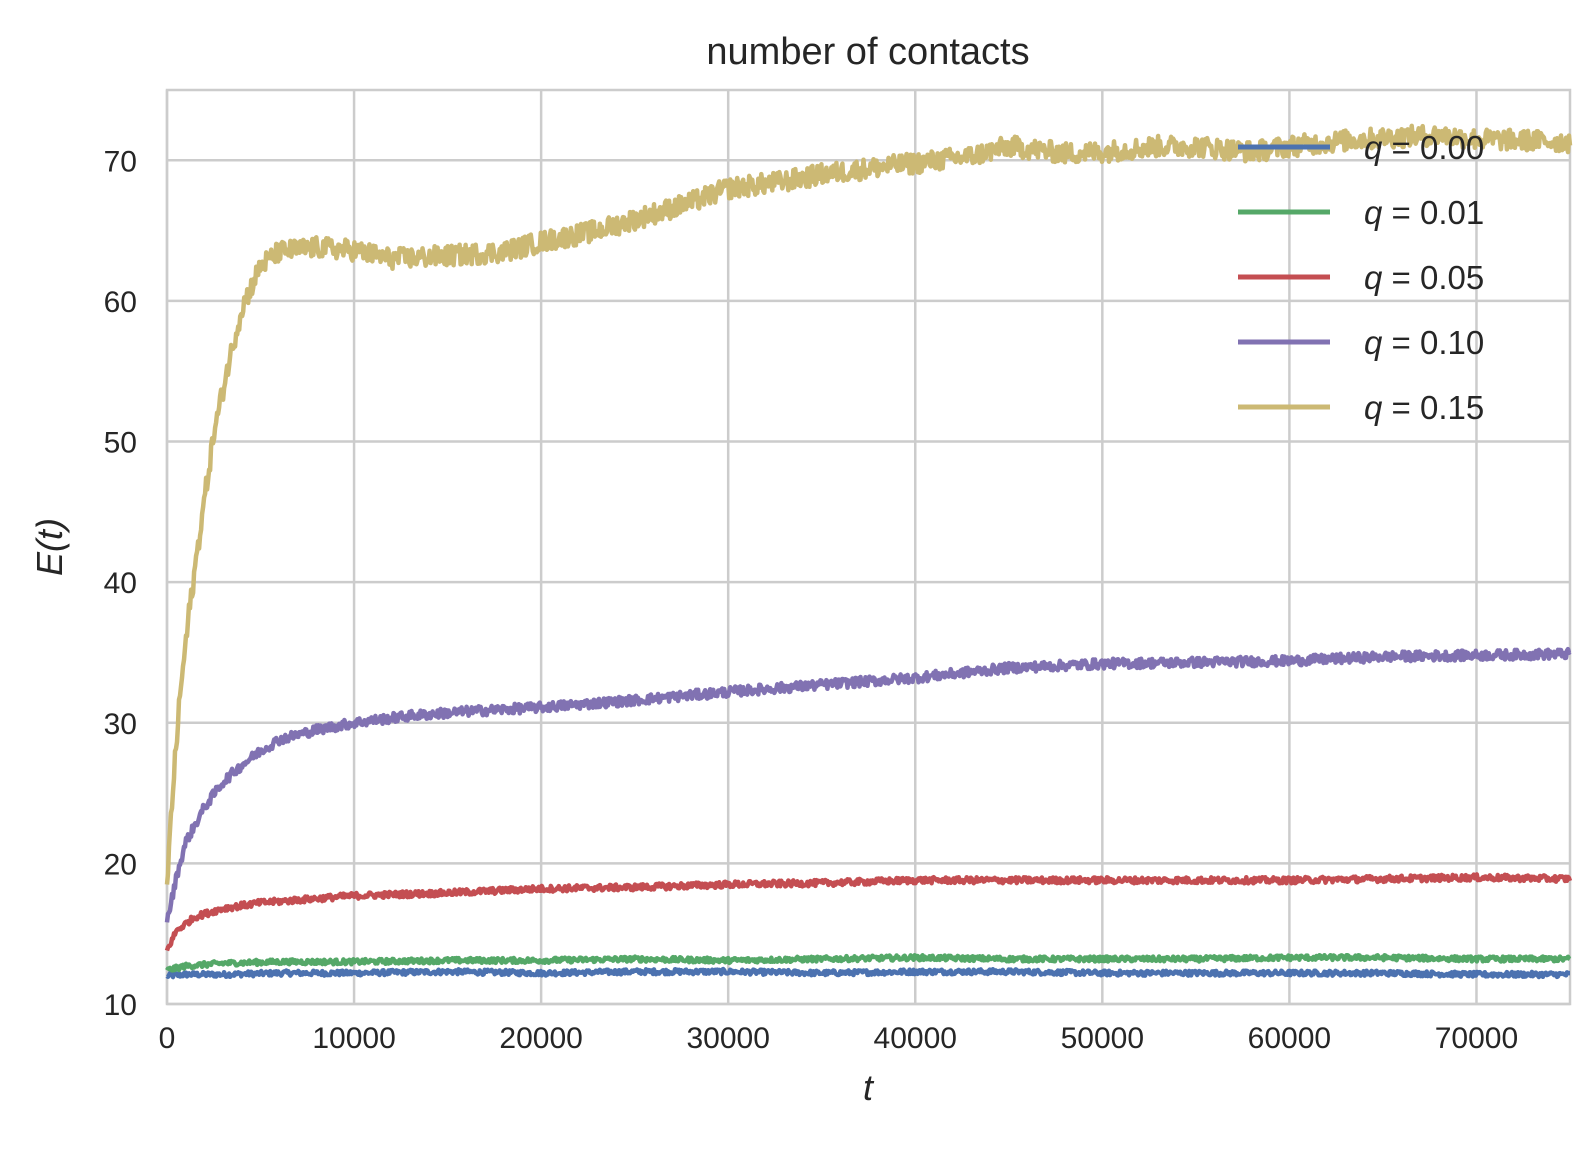 The width and height of the screenshot is (1592, 1156). I want to click on legend-label-3: q = 0.10, so click(1424, 342).